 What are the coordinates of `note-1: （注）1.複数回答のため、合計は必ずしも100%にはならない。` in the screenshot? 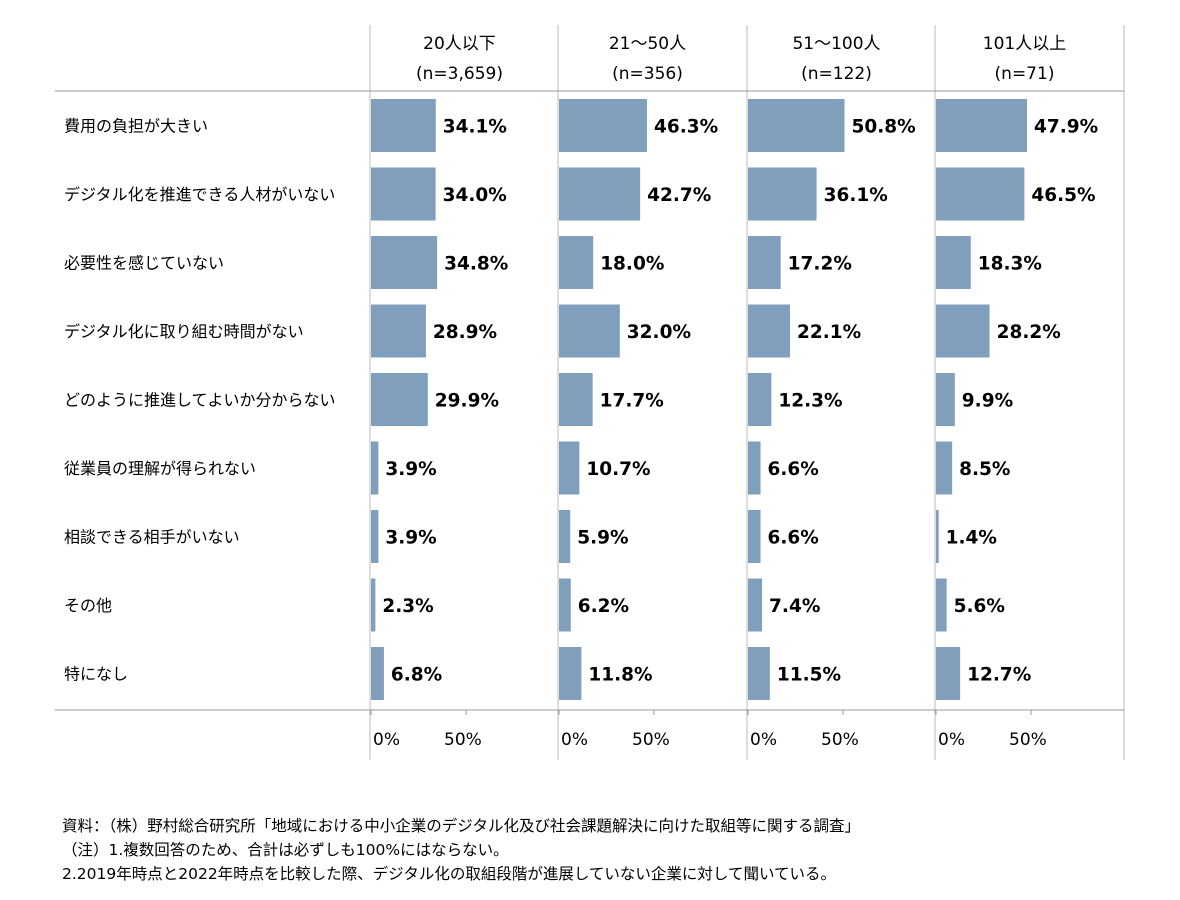 It's located at (285, 850).